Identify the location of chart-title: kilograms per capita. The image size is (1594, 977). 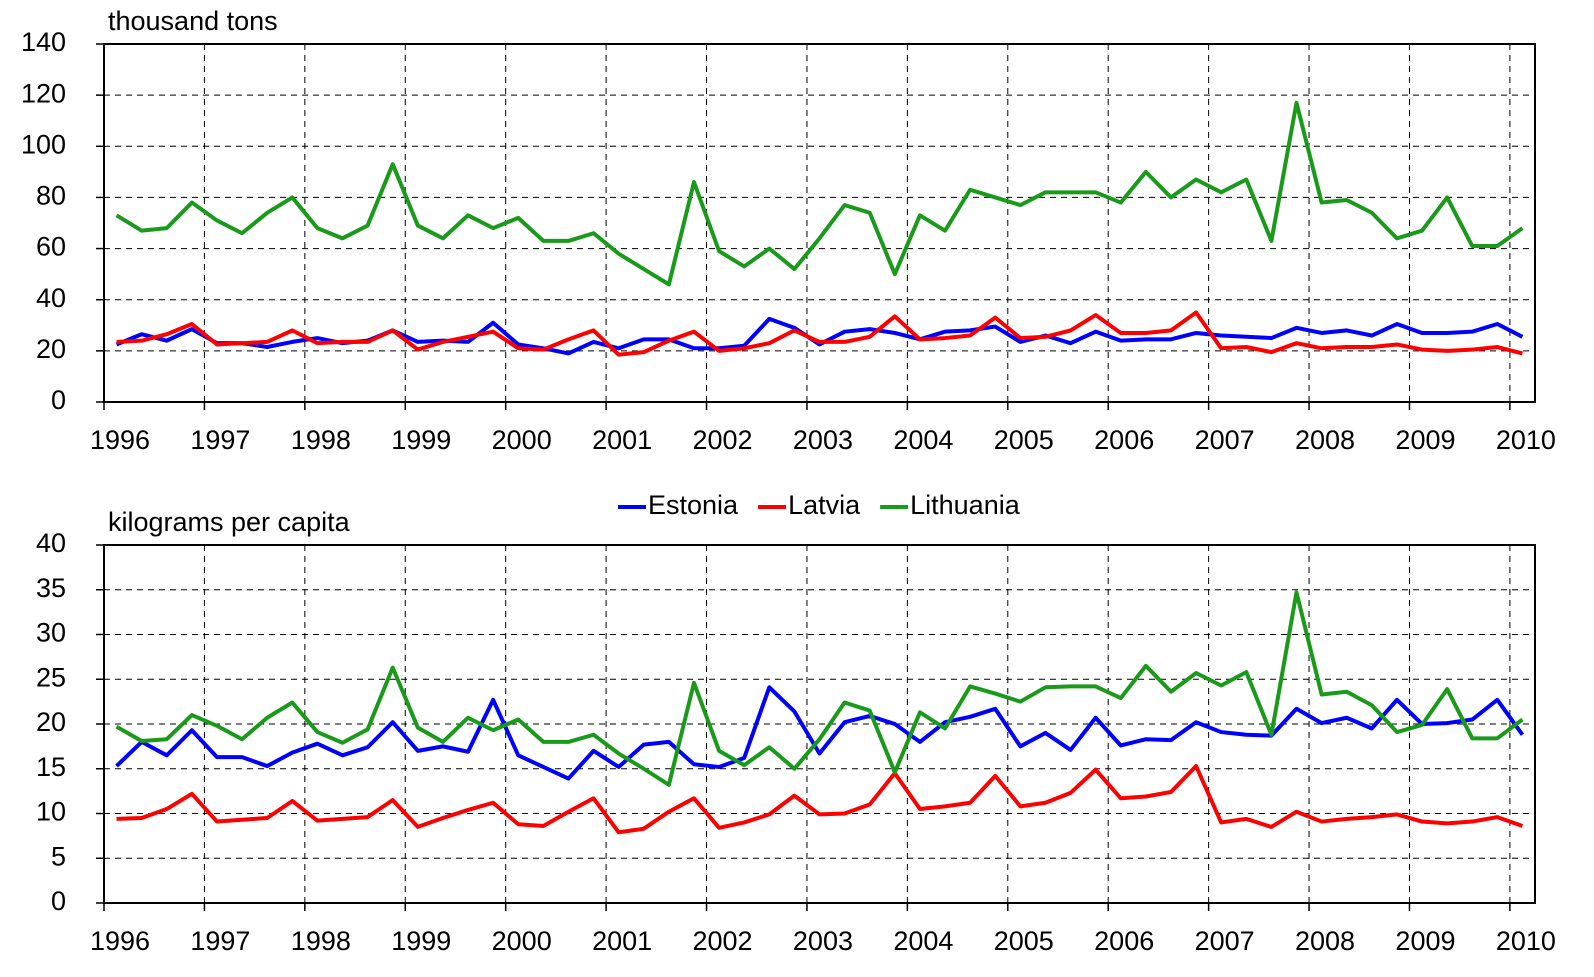
(229, 522).